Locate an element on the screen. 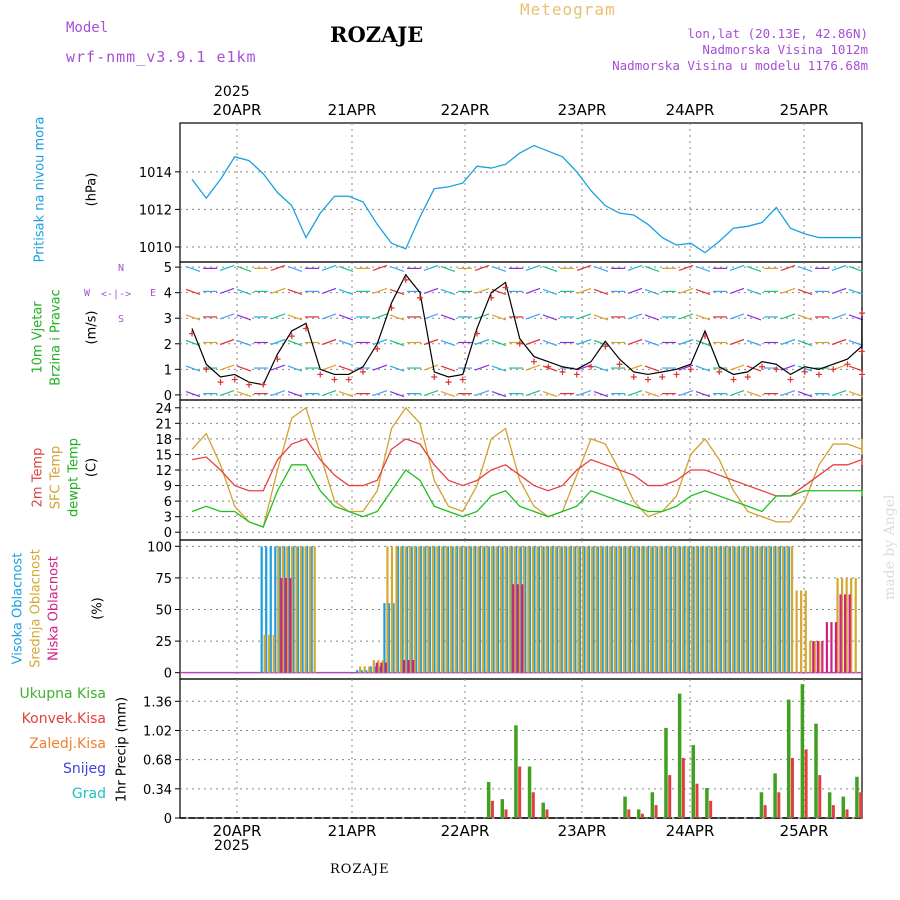 This screenshot has height=900, width=900. legend-convective-rain: Konvek.Kisa is located at coordinates (63, 719).